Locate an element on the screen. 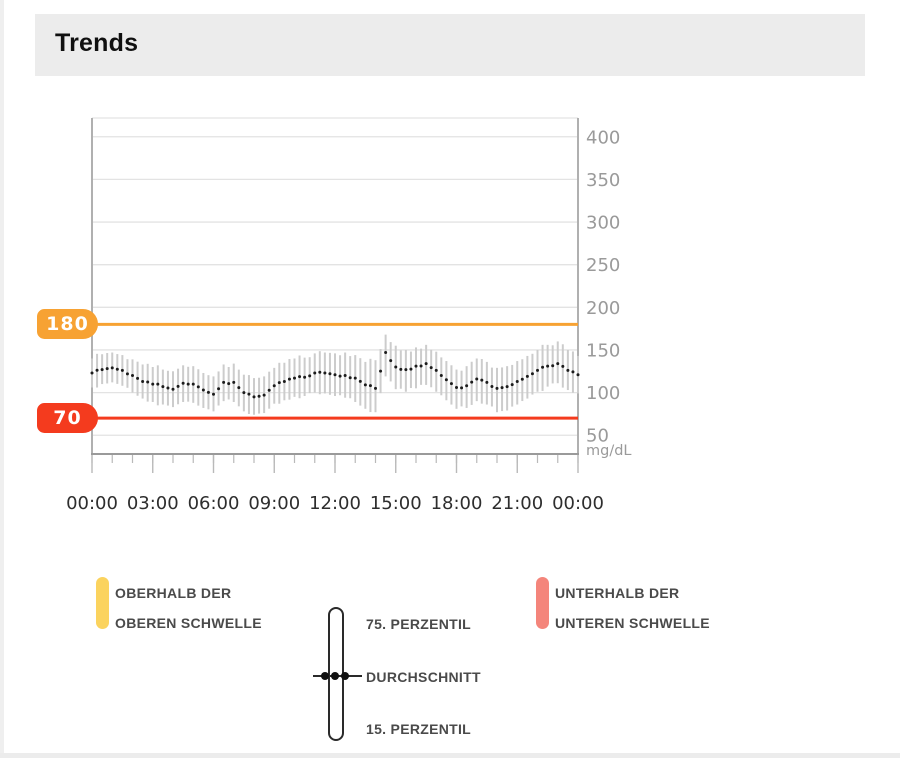 The height and width of the screenshot is (758, 900). percentile-lower-label: 15. PERZENTIL is located at coordinates (419, 729).